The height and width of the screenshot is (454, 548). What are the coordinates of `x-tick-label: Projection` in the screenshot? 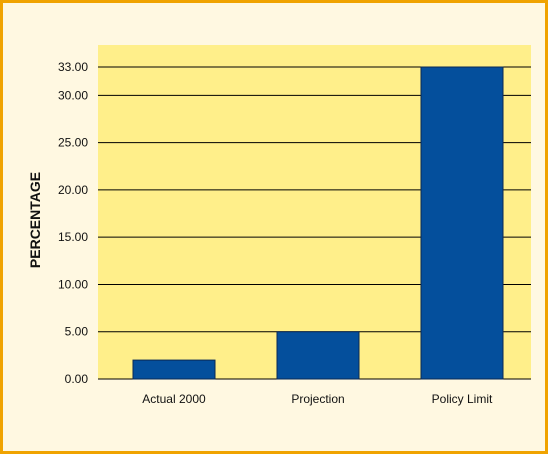 It's located at (317, 399).